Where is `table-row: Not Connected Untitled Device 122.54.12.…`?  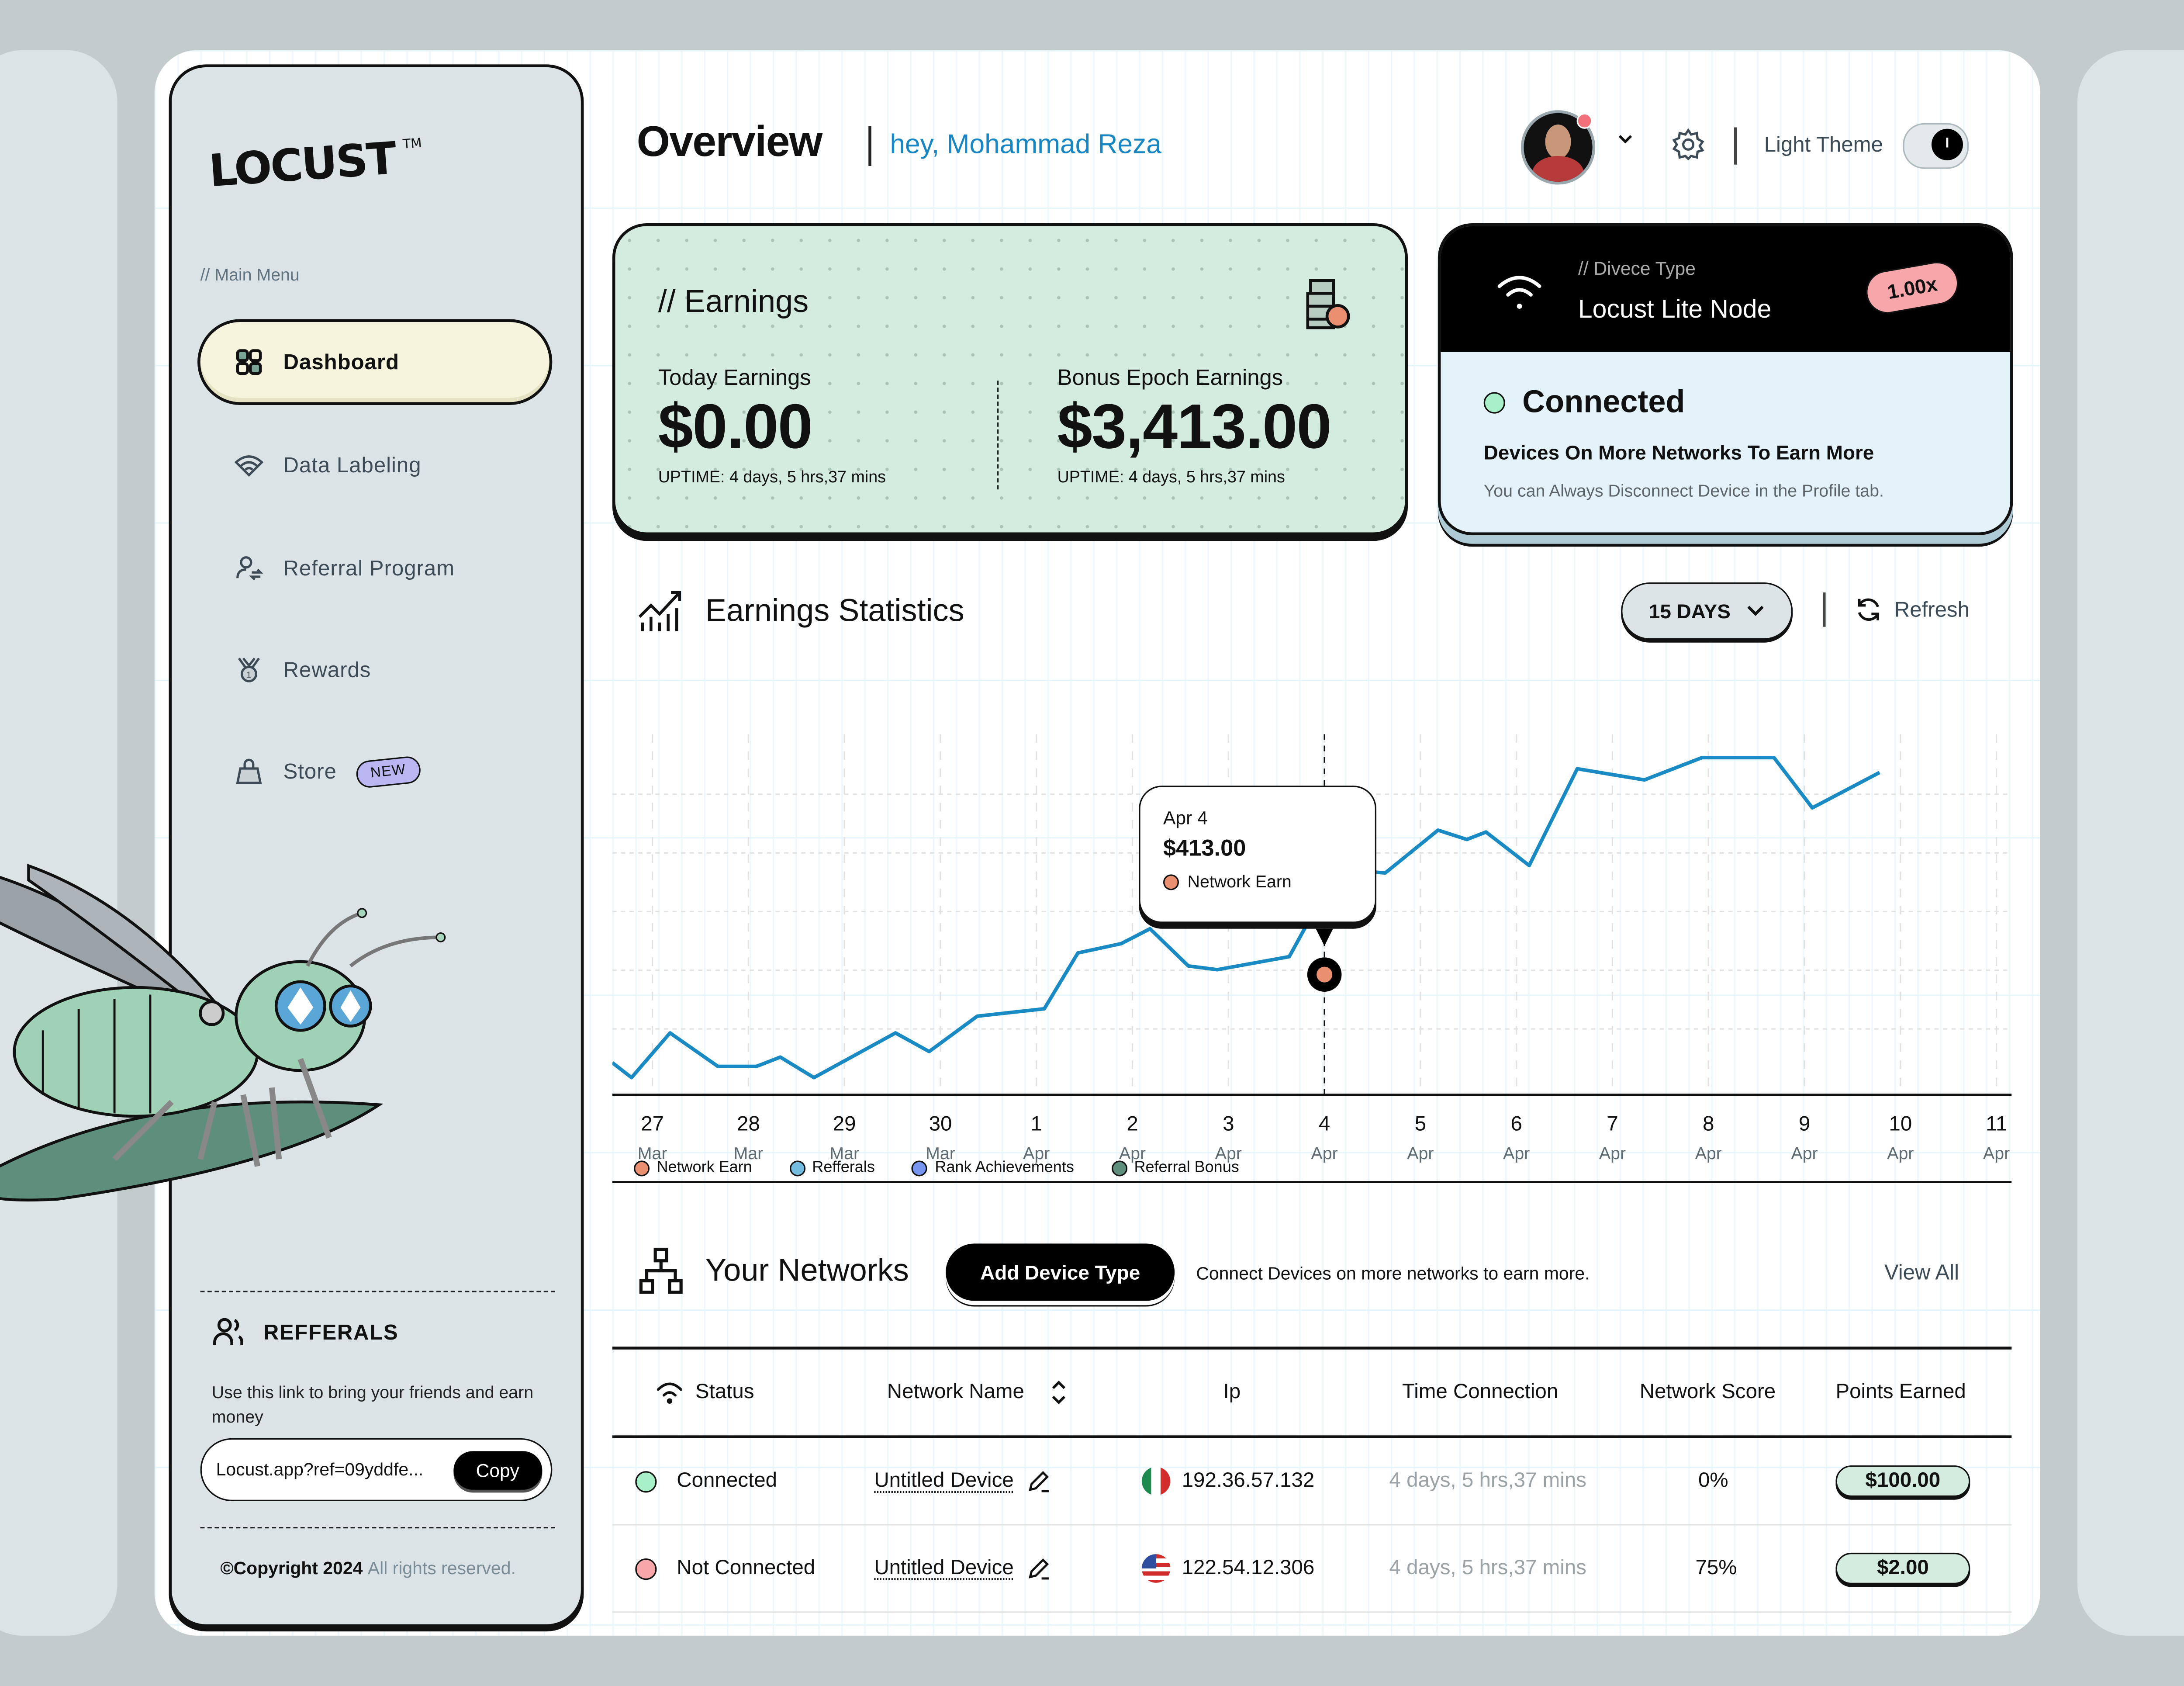
table-row: Not Connected Untitled Device 122.54.12.… is located at coordinates (1312, 1569).